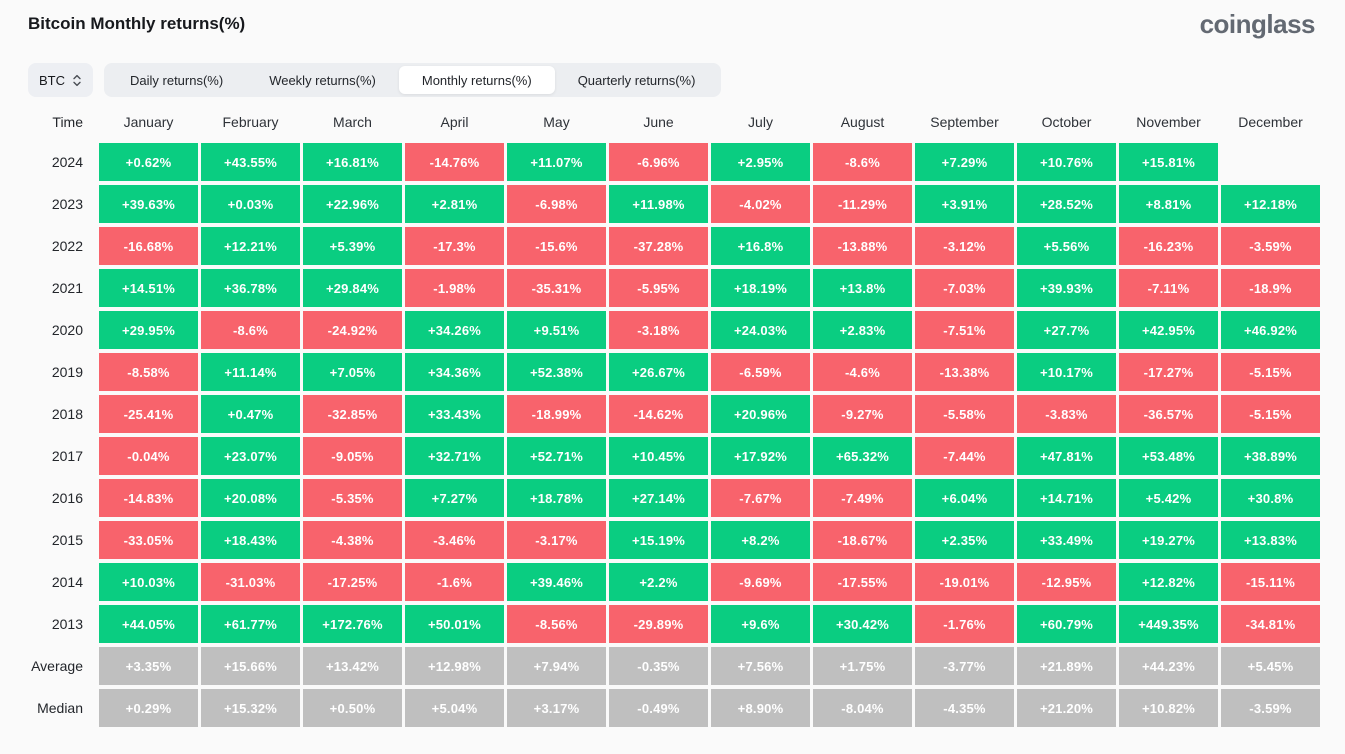 This screenshot has width=1345, height=754. Describe the element at coordinates (964, 204) in the screenshot. I see `cell-2023-september: +3.91%` at that location.